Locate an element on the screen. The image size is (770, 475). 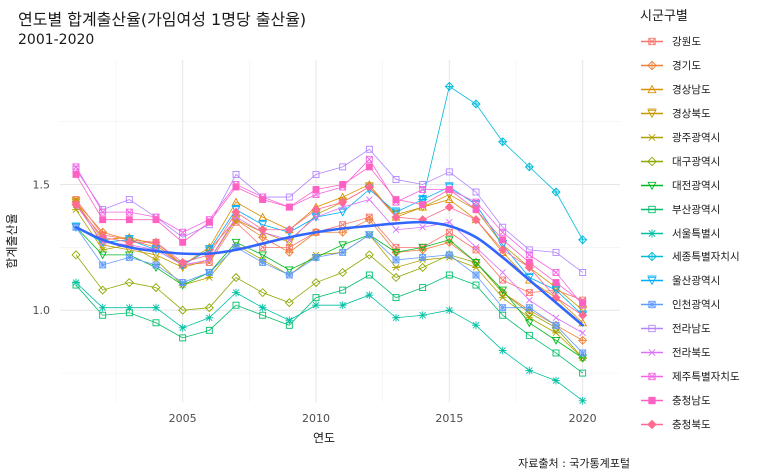
legend-label: 전라남도 is located at coordinates (691, 329).